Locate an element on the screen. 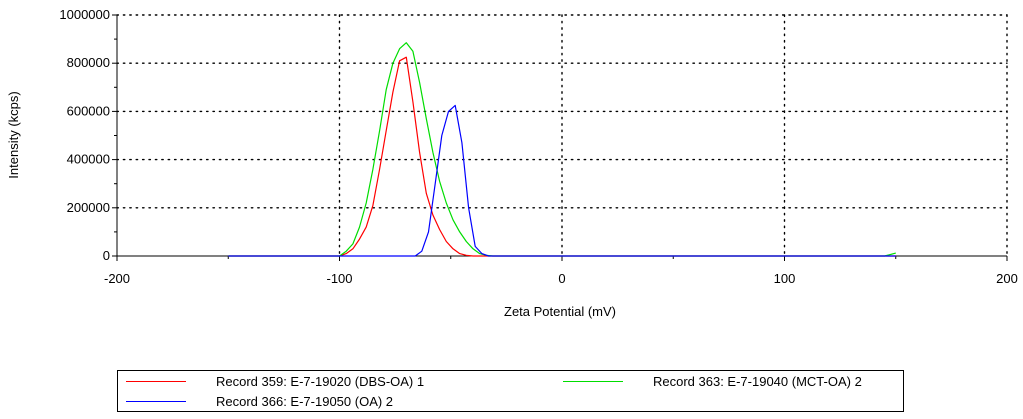 The image size is (1023, 419). legend-label-series-1: Record 359: E-7-19020 (DBS-OA) 1 is located at coordinates (320, 381).